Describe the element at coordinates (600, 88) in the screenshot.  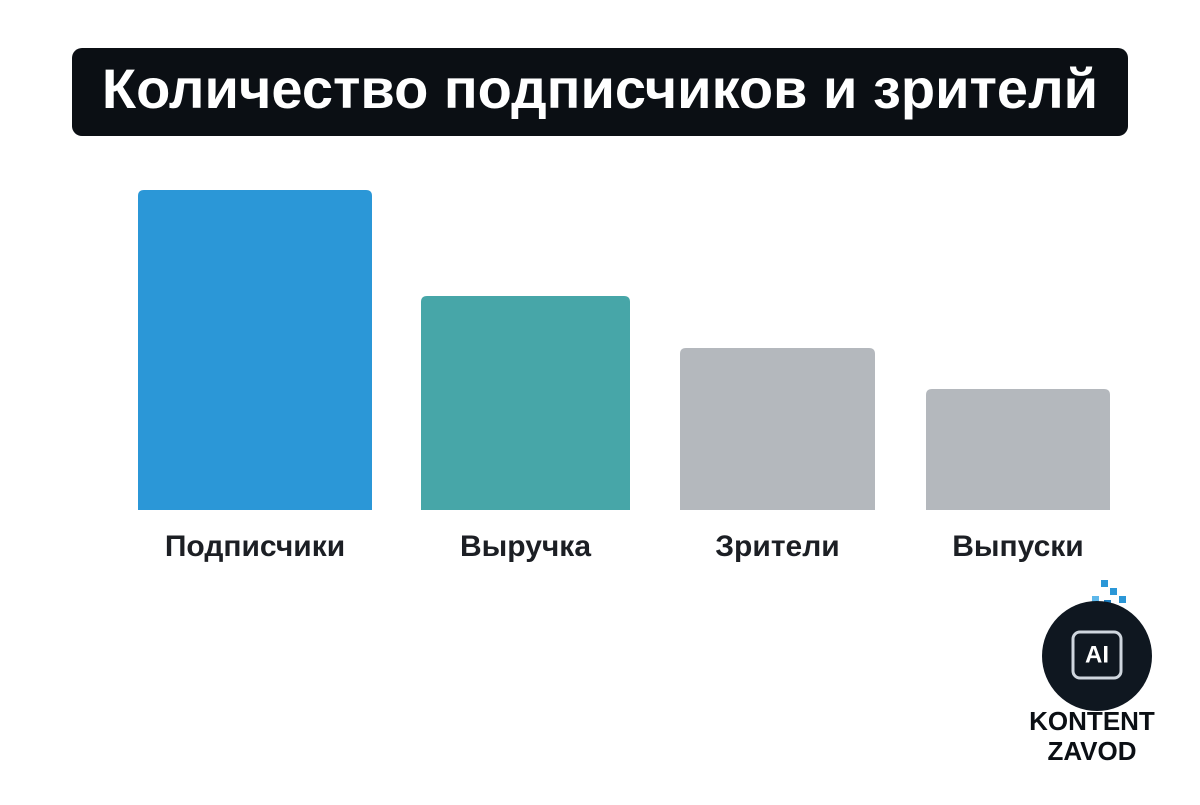
I see `chart-title: Количество подписчиков и зрителй` at that location.